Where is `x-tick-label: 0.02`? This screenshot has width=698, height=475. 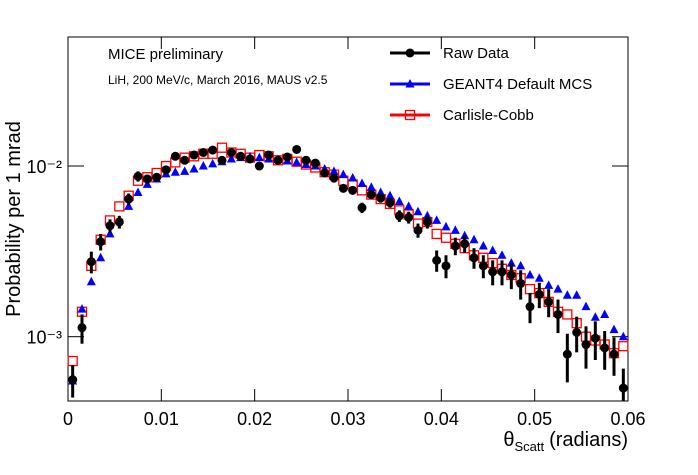
x-tick-label: 0.02 is located at coordinates (254, 419).